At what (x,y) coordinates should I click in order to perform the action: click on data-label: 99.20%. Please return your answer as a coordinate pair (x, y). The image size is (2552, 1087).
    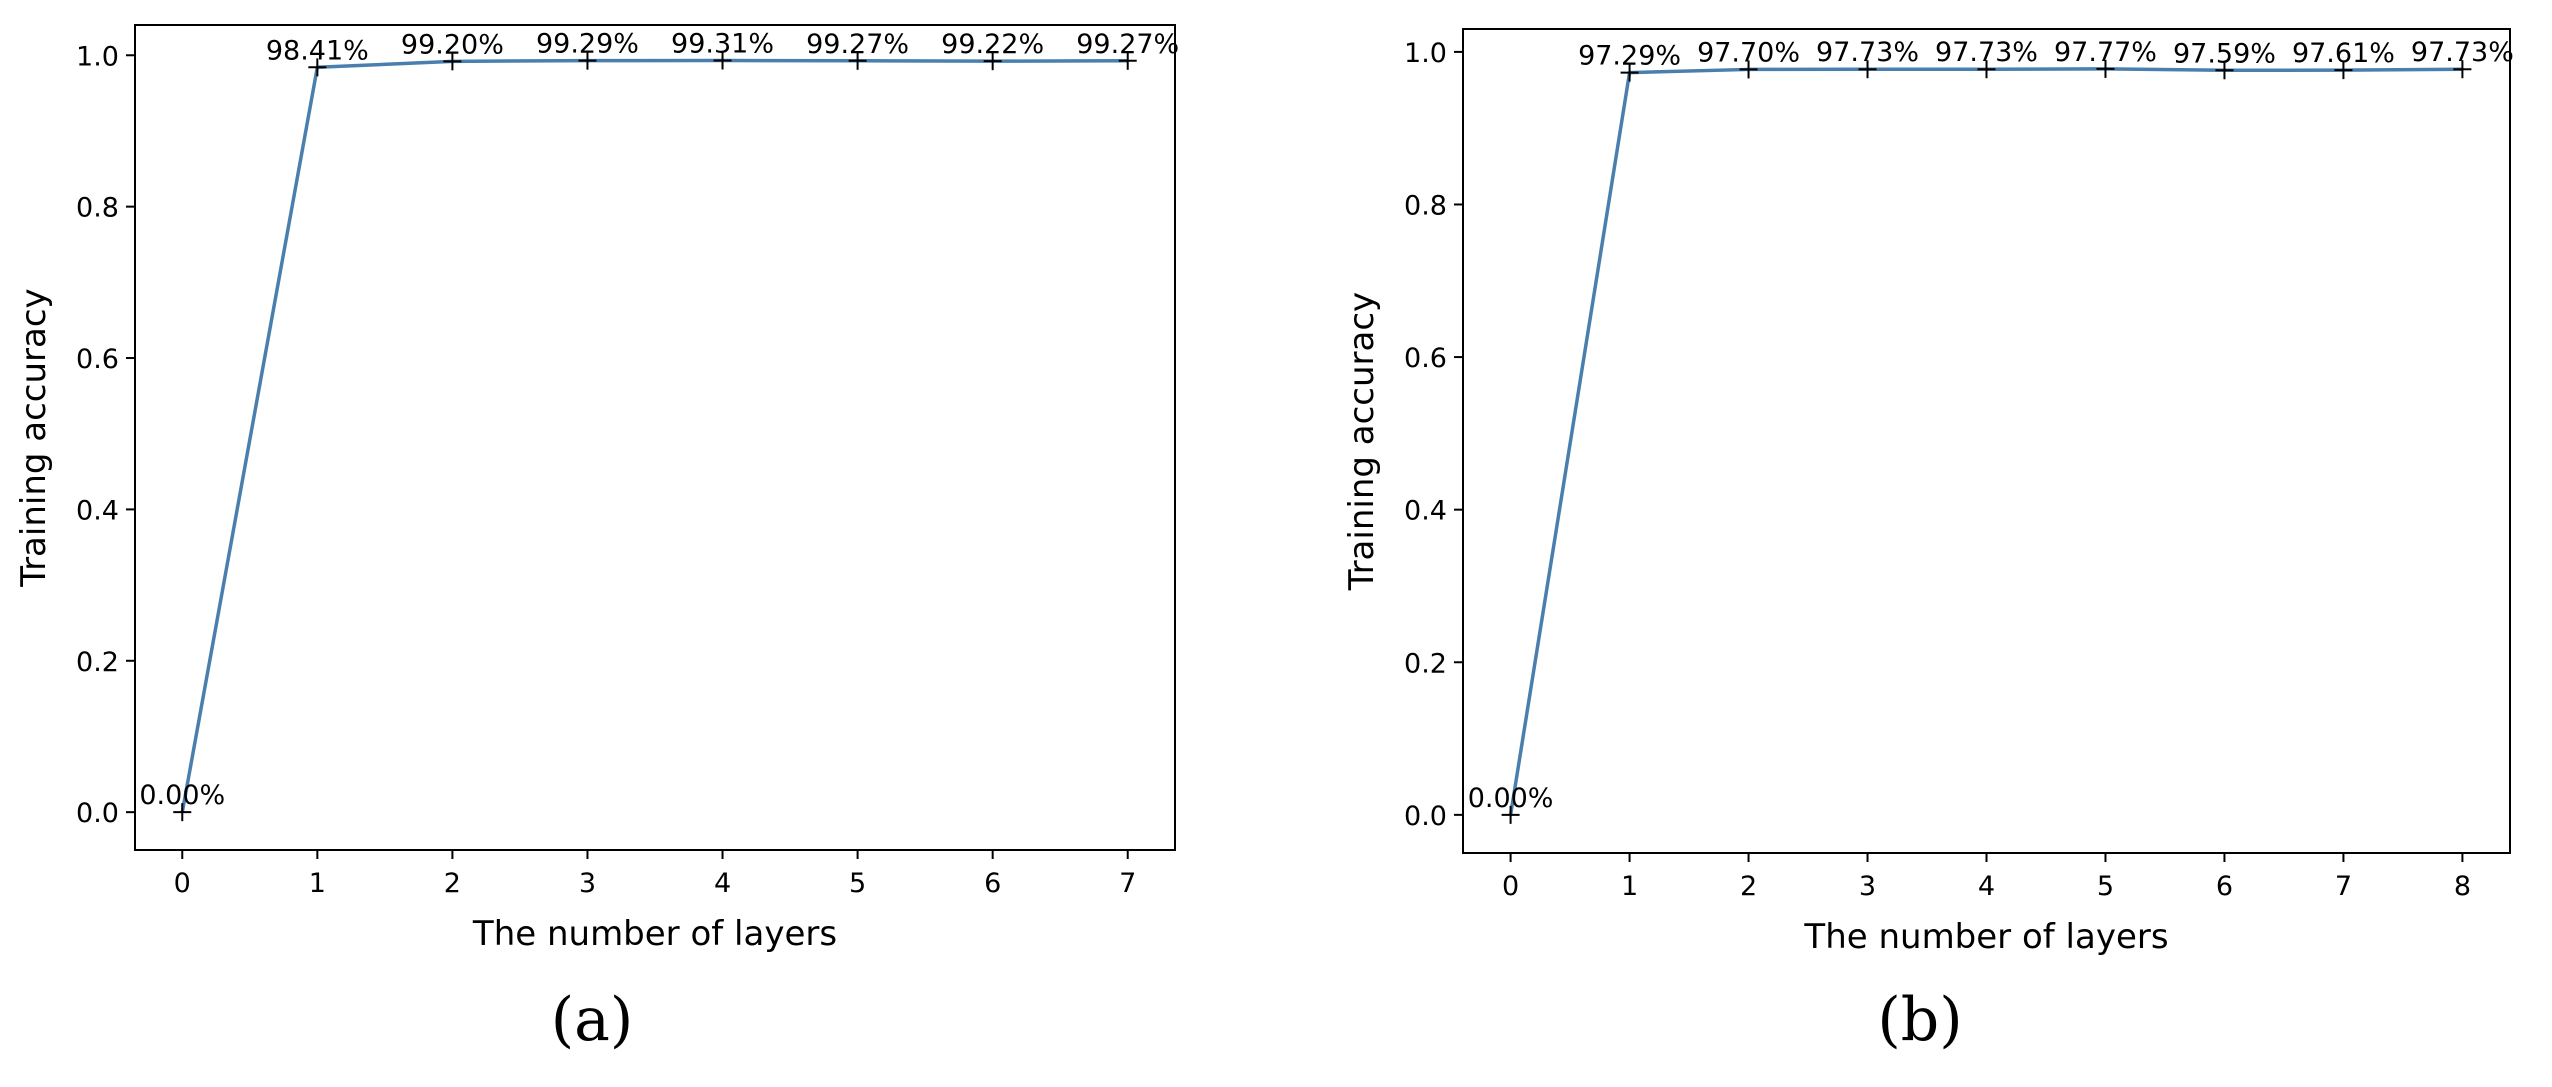
    Looking at the image, I should click on (452, 44).